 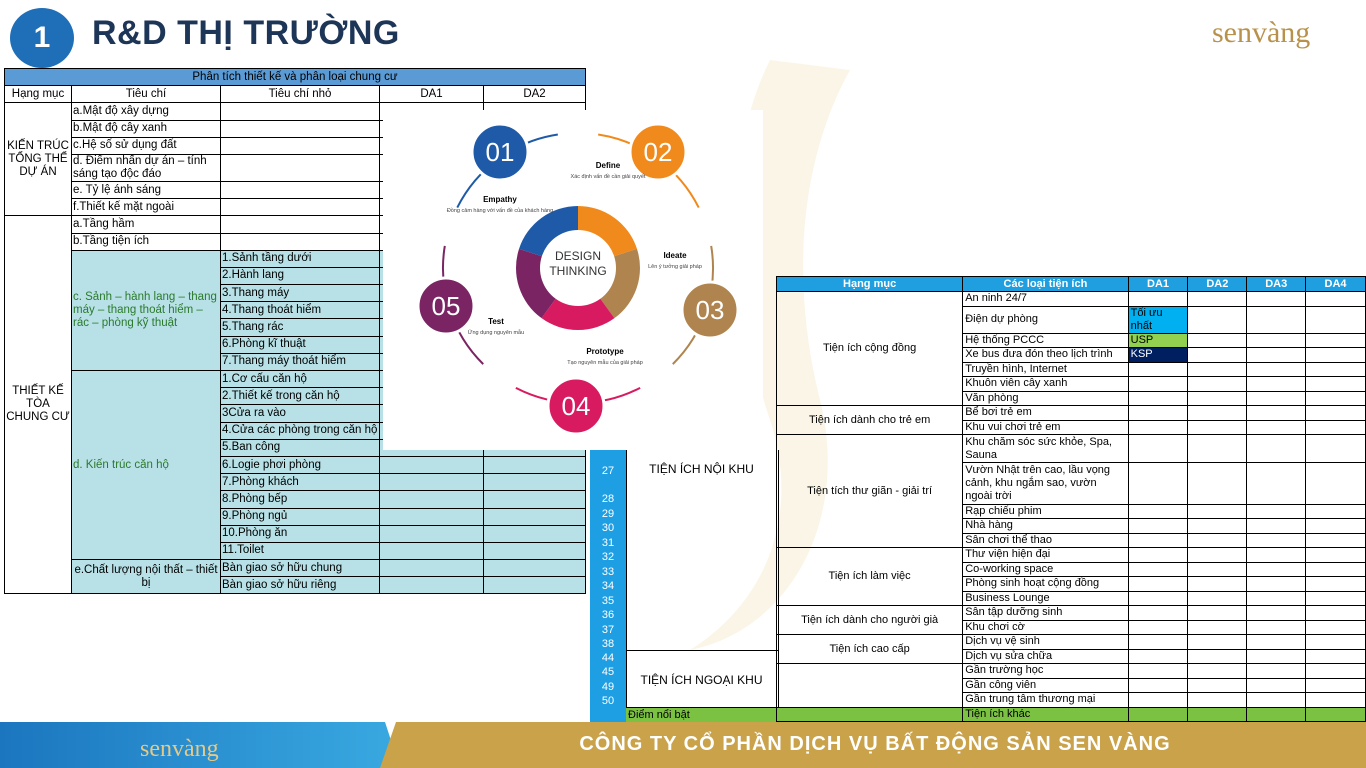 I want to click on step-title: Define, so click(x=608, y=165).